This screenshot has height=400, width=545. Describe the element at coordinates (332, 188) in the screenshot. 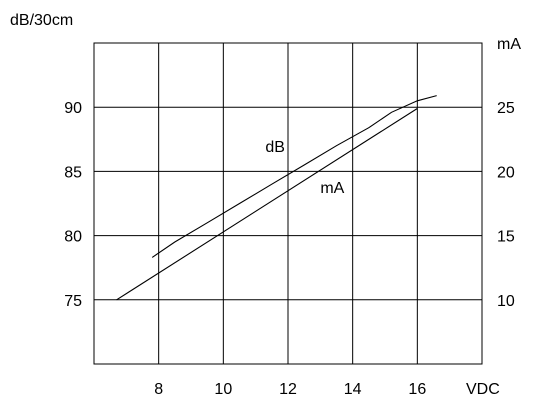

I see `series-label-mA: mA` at that location.